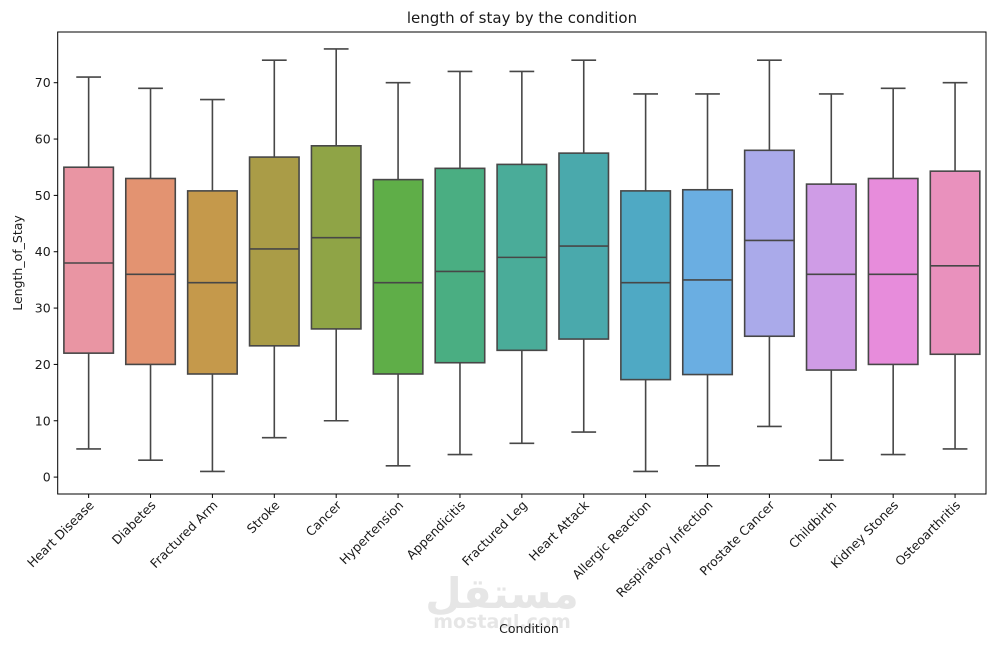 Image resolution: width=1004 pixels, height=645 pixels. I want to click on x-tick-label: Childbirth, so click(813, 525).